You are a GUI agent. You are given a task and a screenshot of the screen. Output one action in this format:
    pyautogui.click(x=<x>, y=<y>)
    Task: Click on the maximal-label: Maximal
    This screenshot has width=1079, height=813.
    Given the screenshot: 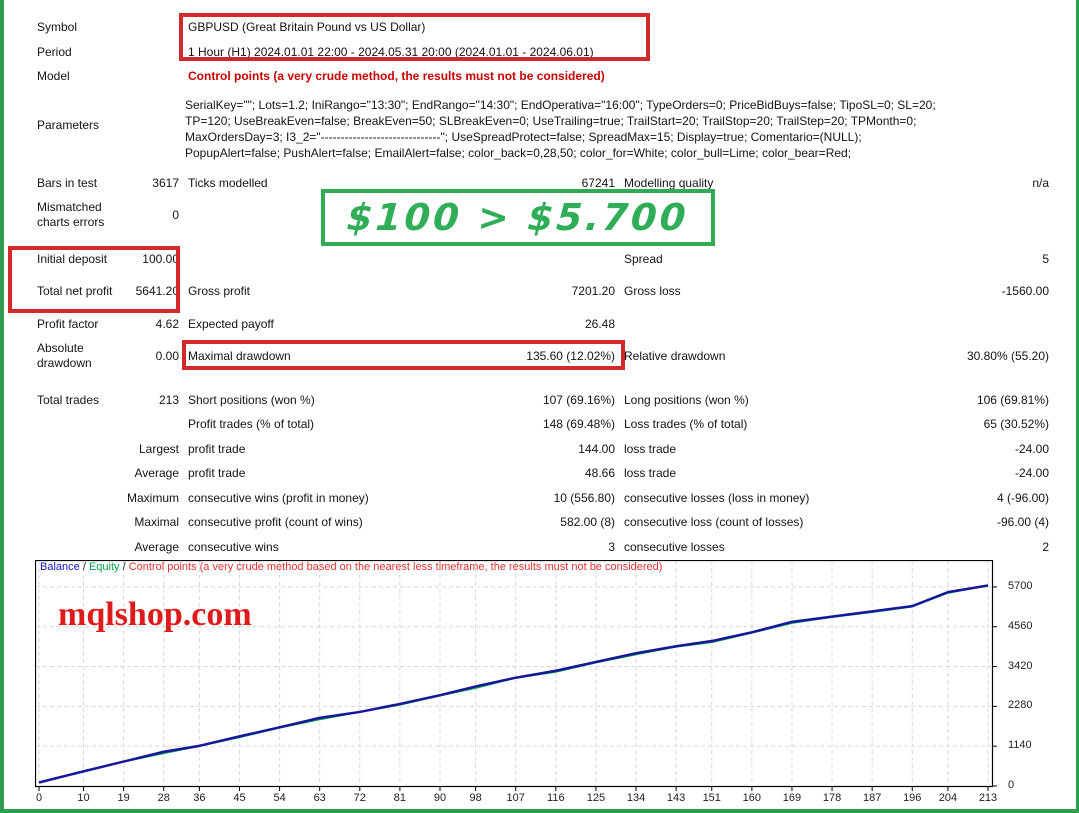 What is the action you would take?
    pyautogui.click(x=156, y=522)
    